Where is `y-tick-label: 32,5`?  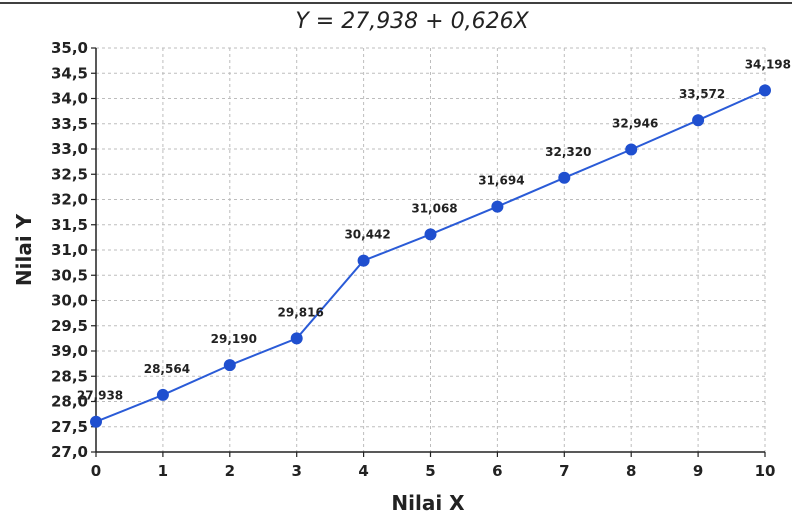 y-tick-label: 32,5 is located at coordinates (69, 174).